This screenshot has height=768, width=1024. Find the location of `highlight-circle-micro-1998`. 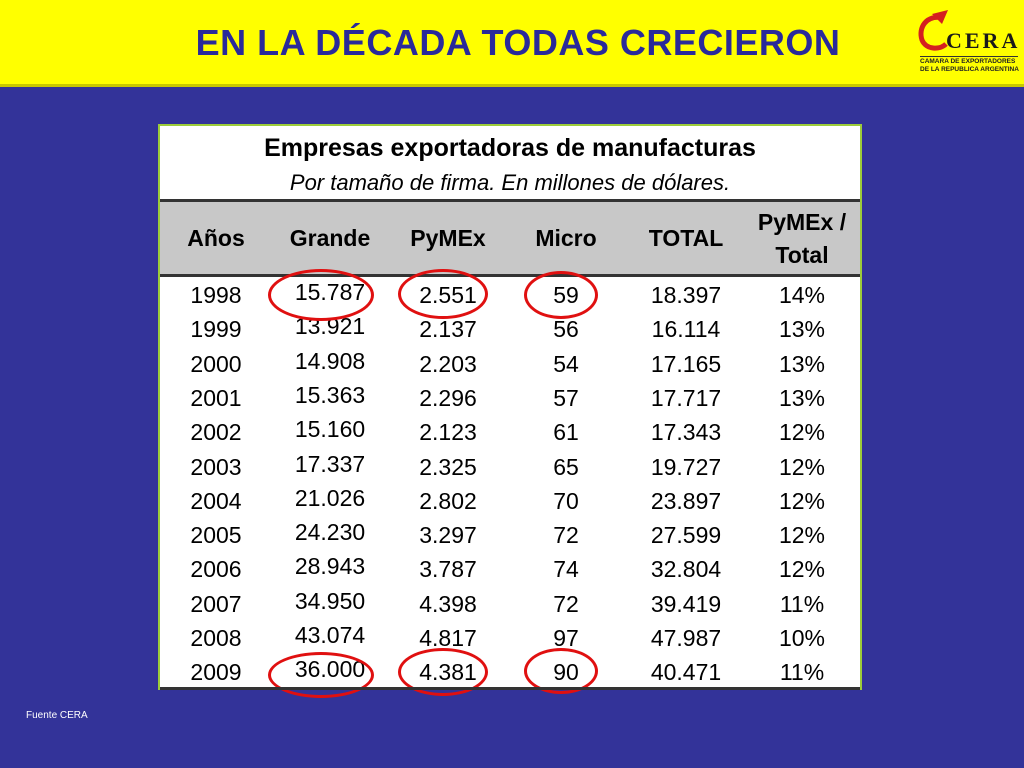

highlight-circle-micro-1998 is located at coordinates (561, 295).